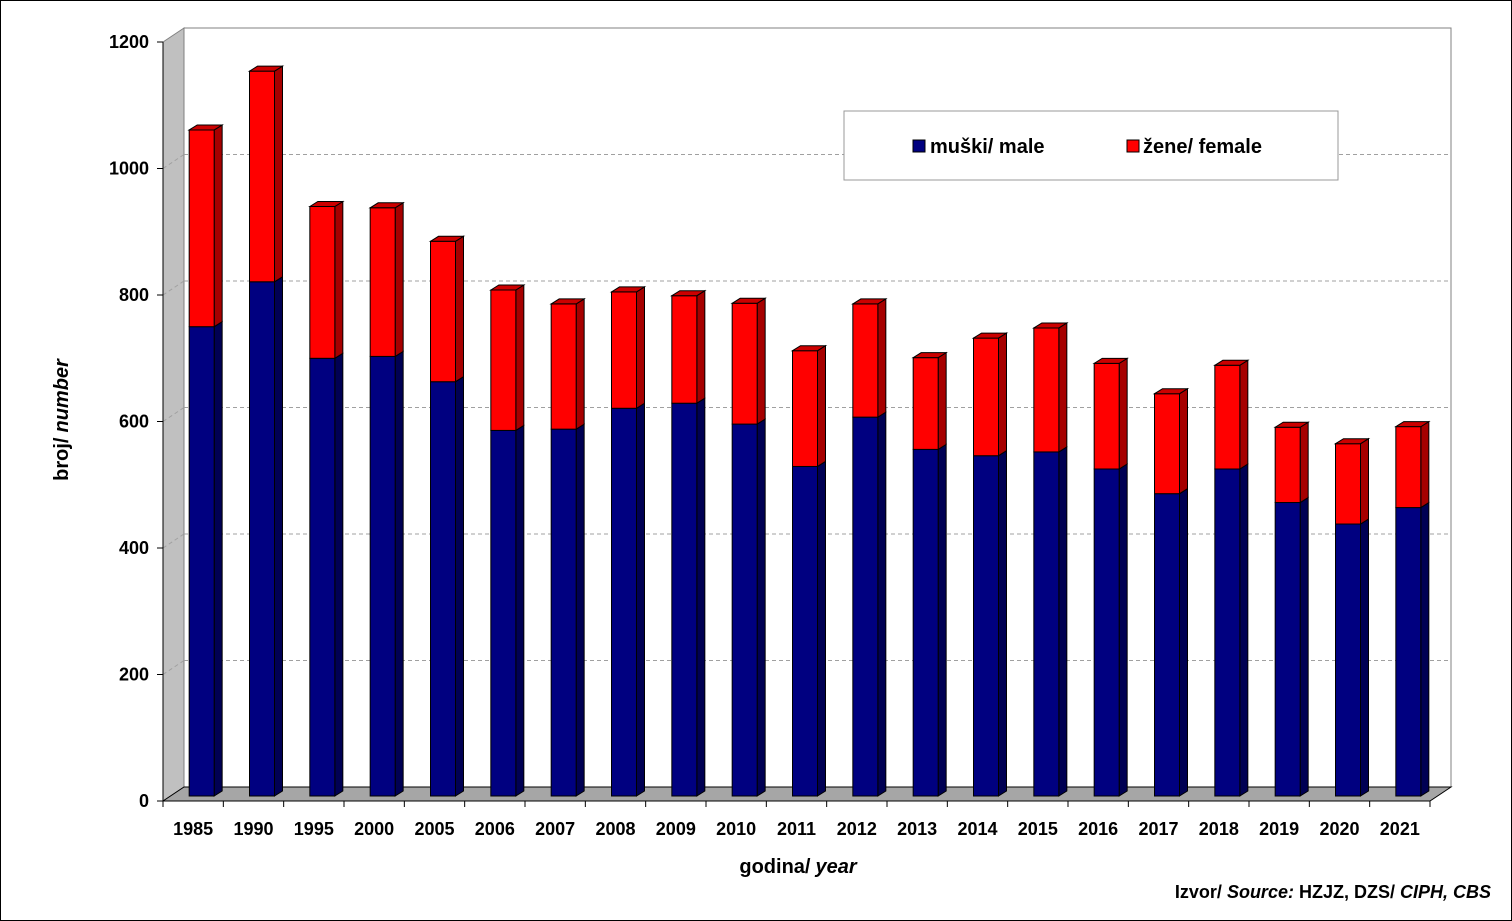 This screenshot has height=921, width=1512. I want to click on x-tick-label: 2009, so click(676, 829).